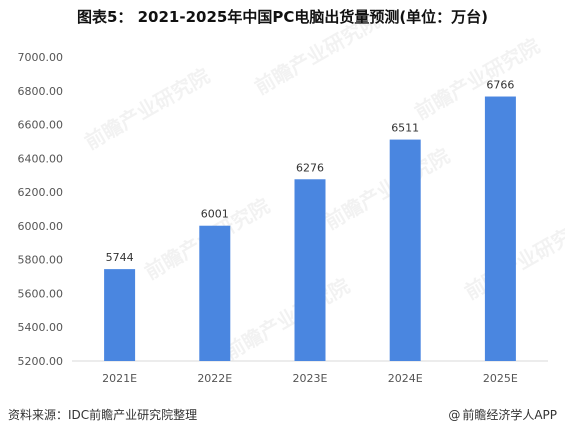 The height and width of the screenshot is (431, 565). I want to click on x-tick-label: 2025E, so click(500, 378).